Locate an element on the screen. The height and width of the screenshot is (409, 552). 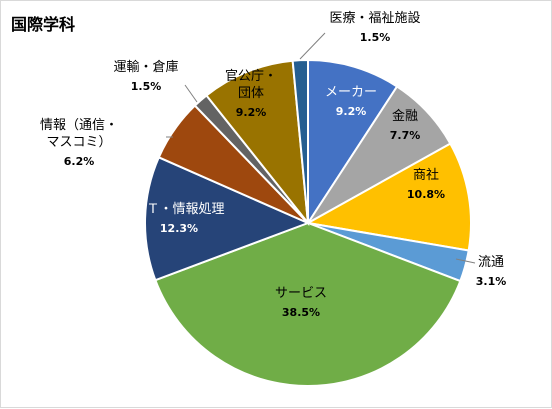
slice-label: 情報（通信・マスコミ） 6.2% is located at coordinates (79, 143).